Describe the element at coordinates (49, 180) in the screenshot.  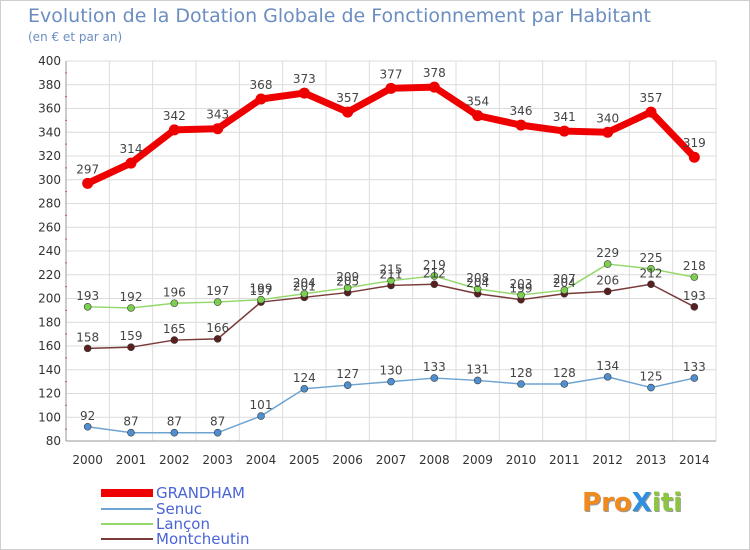
I see `y-tick-label: 300` at that location.